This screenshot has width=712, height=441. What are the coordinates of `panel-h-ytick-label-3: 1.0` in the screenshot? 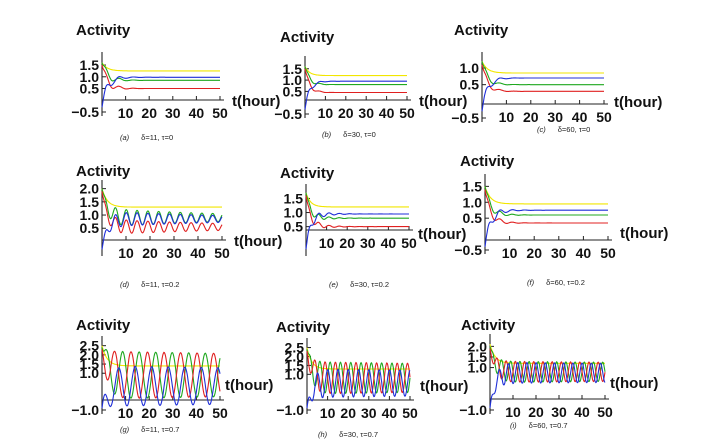 It's located at (295, 374).